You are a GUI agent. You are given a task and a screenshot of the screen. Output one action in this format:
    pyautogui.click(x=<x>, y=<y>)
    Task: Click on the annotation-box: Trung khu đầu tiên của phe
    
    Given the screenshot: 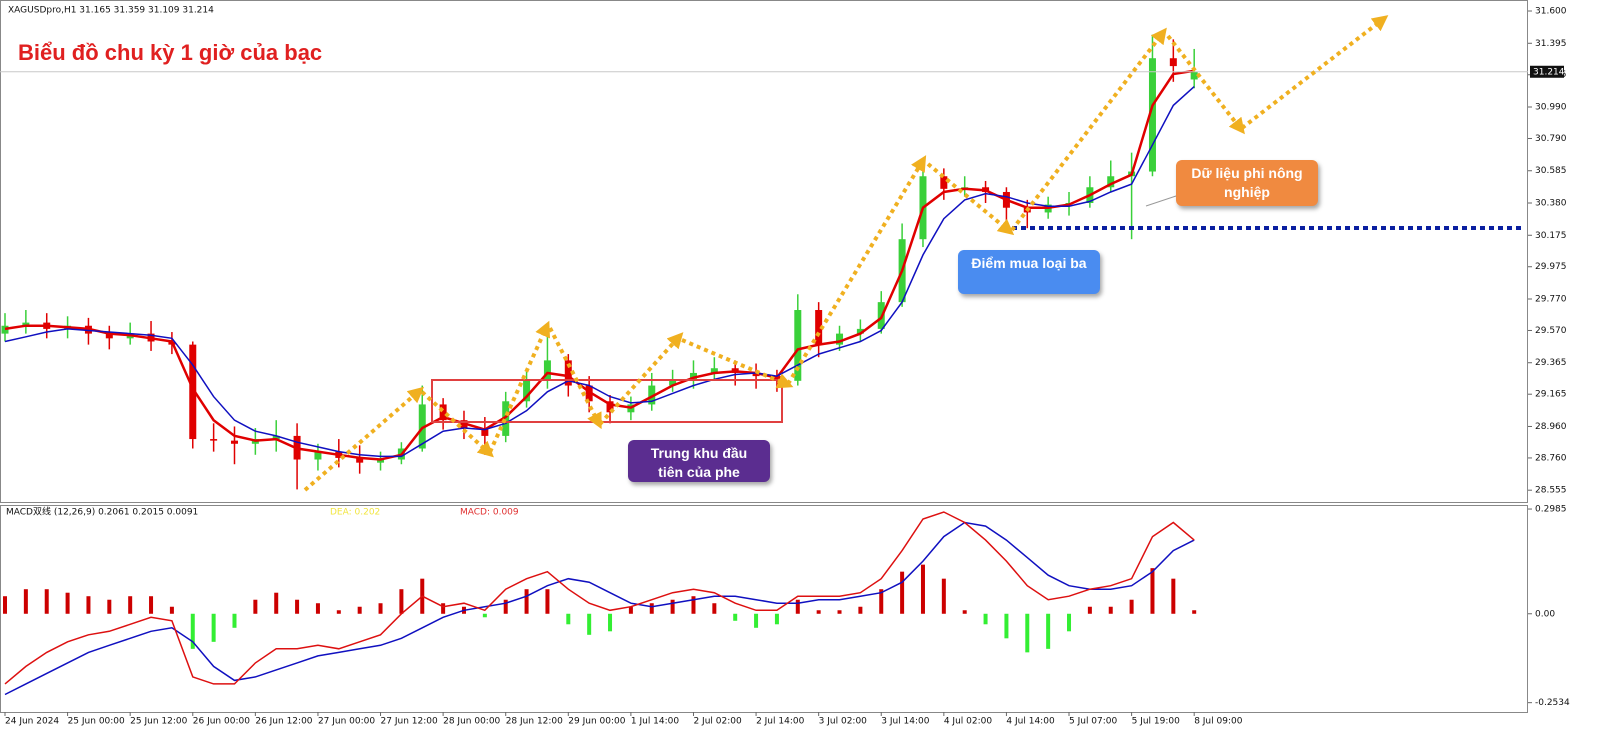 What is the action you would take?
    pyautogui.click(x=699, y=461)
    